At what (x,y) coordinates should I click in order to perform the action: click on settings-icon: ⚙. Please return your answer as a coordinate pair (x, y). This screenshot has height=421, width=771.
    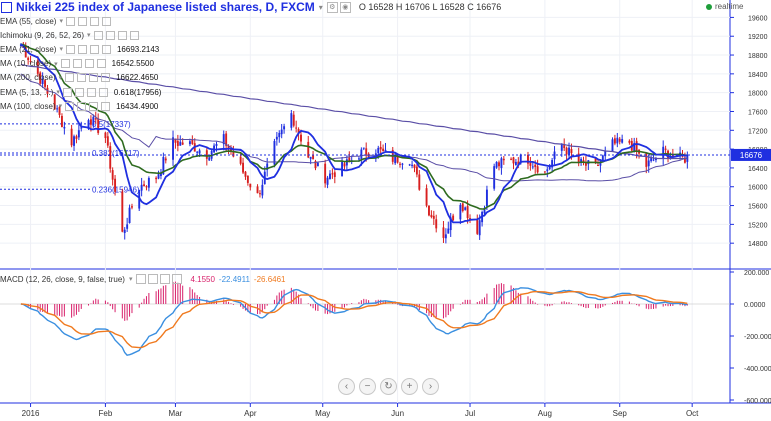
    Looking at the image, I should click on (332, 7).